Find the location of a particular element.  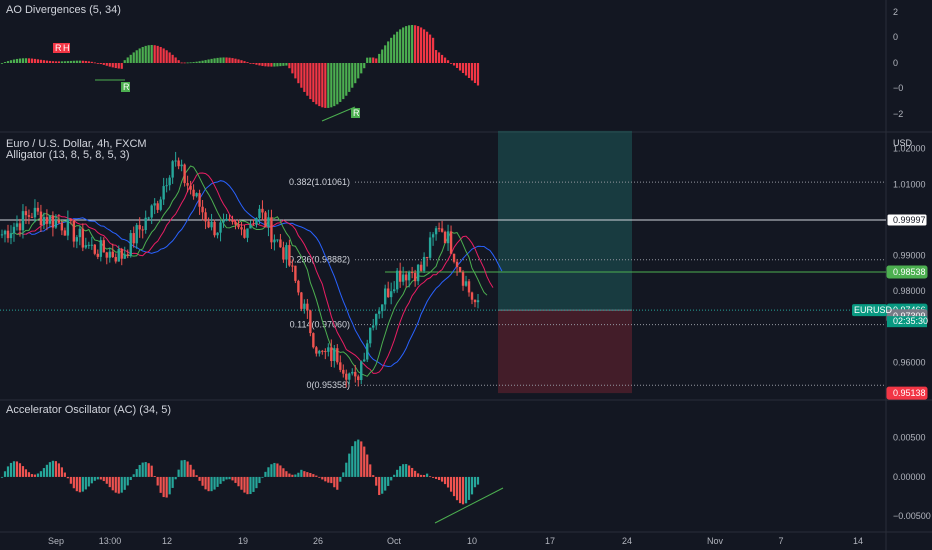

ao-title: AO Divergences (5, 34) is located at coordinates (63, 10).